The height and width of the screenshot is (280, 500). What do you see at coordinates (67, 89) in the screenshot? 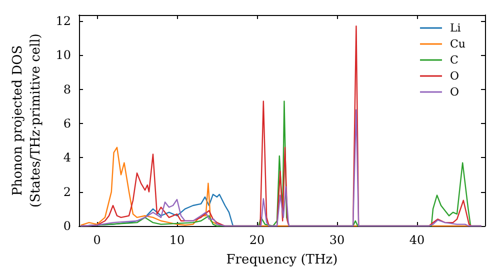
I see `y-tick-label: 8` at bounding box center [67, 89].